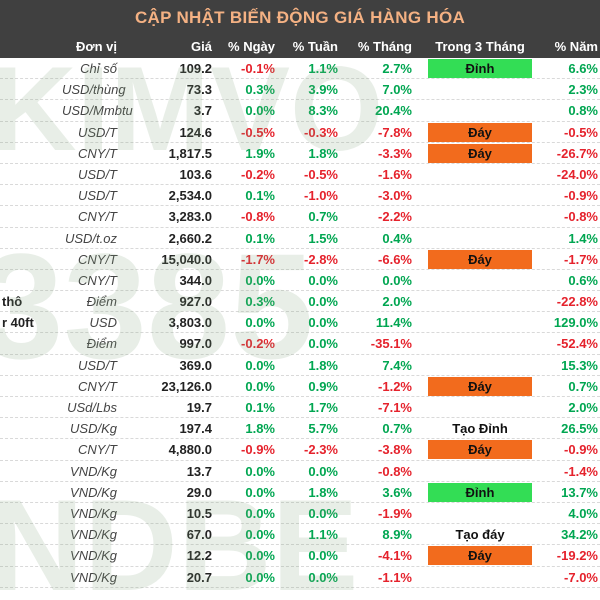  What do you see at coordinates (186, 386) in the screenshot?
I see `price-cell: 23,126.0` at bounding box center [186, 386].